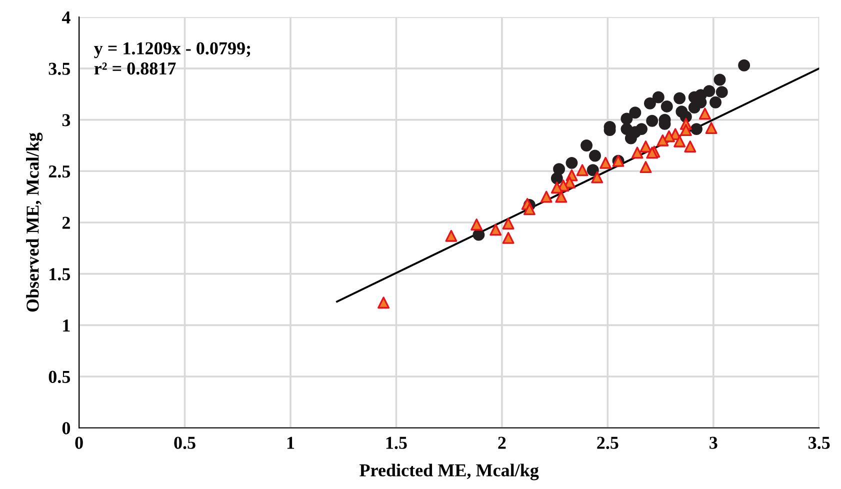 The width and height of the screenshot is (841, 489). What do you see at coordinates (714, 442) in the screenshot?
I see `x-tick-label: 3` at bounding box center [714, 442].